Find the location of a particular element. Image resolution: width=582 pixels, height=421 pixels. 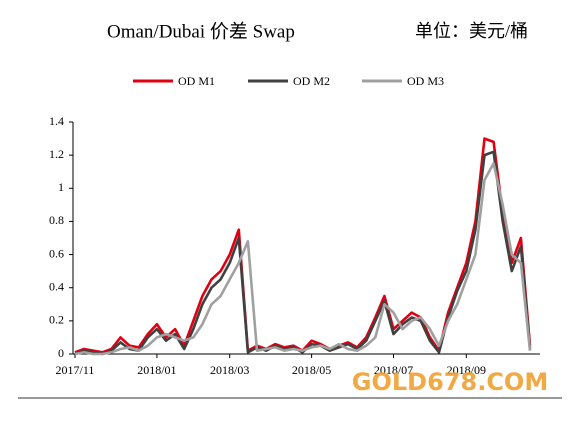

y-tick-label: 0.4 is located at coordinates (56, 286).